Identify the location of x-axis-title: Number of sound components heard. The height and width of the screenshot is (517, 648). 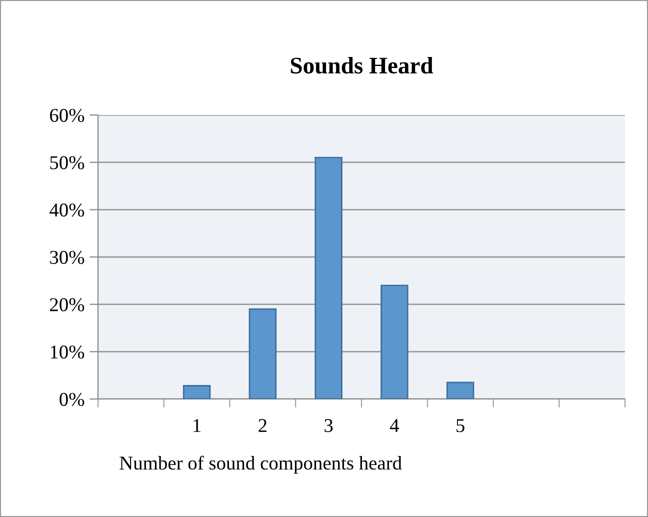
(261, 465).